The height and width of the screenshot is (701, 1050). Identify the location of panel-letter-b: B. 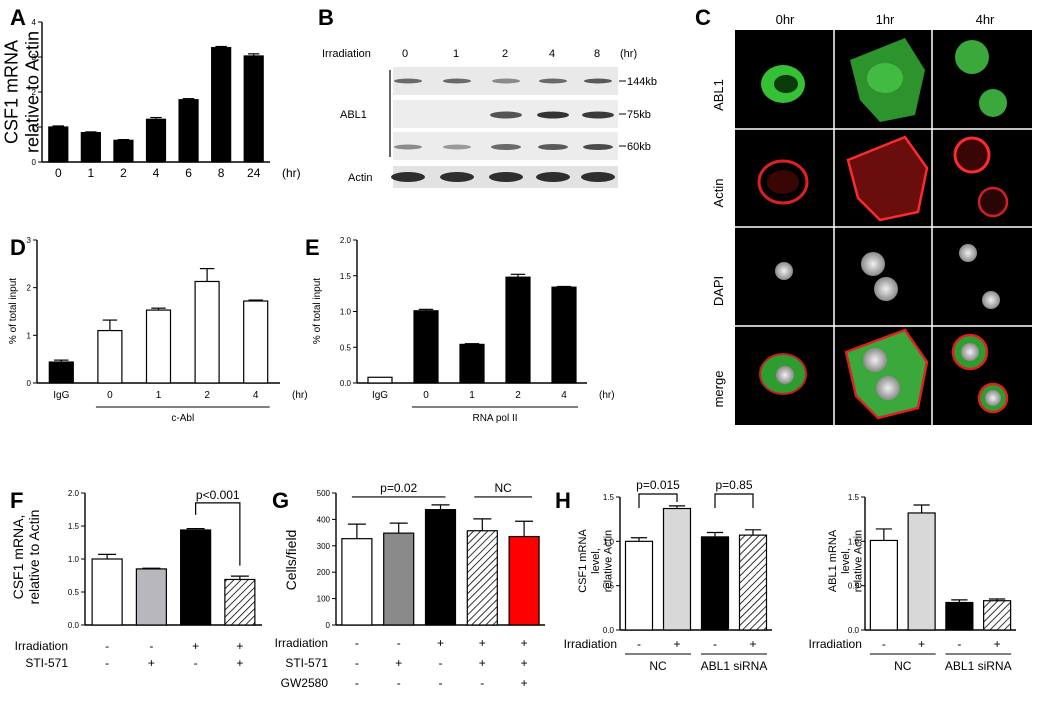
(326, 17).